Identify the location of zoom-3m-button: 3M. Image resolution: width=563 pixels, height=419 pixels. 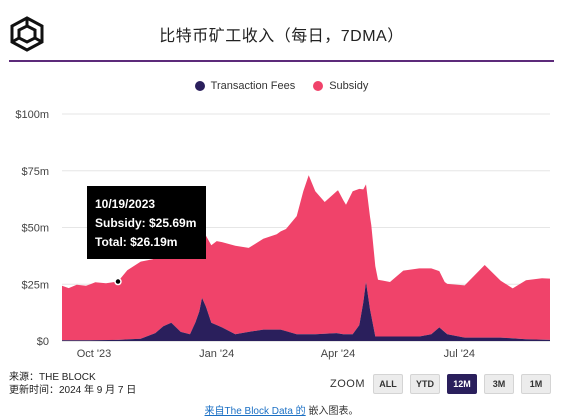
(499, 384).